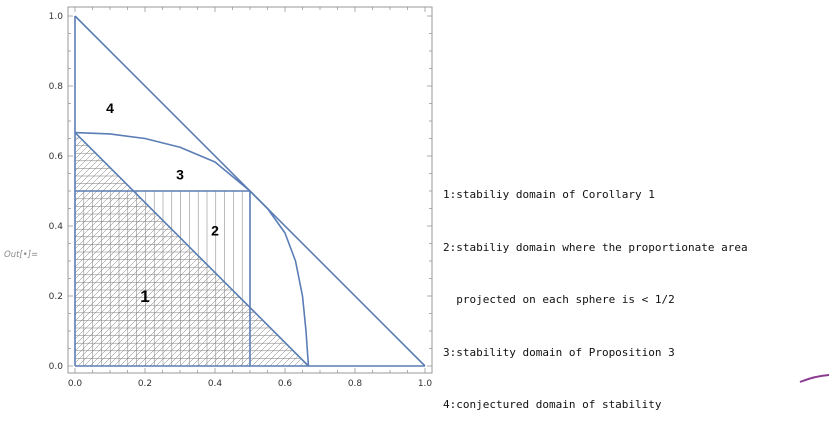 Image resolution: width=829 pixels, height=431 pixels. What do you see at coordinates (425, 384) in the screenshot?
I see `x-tick-label: 1.0` at bounding box center [425, 384].